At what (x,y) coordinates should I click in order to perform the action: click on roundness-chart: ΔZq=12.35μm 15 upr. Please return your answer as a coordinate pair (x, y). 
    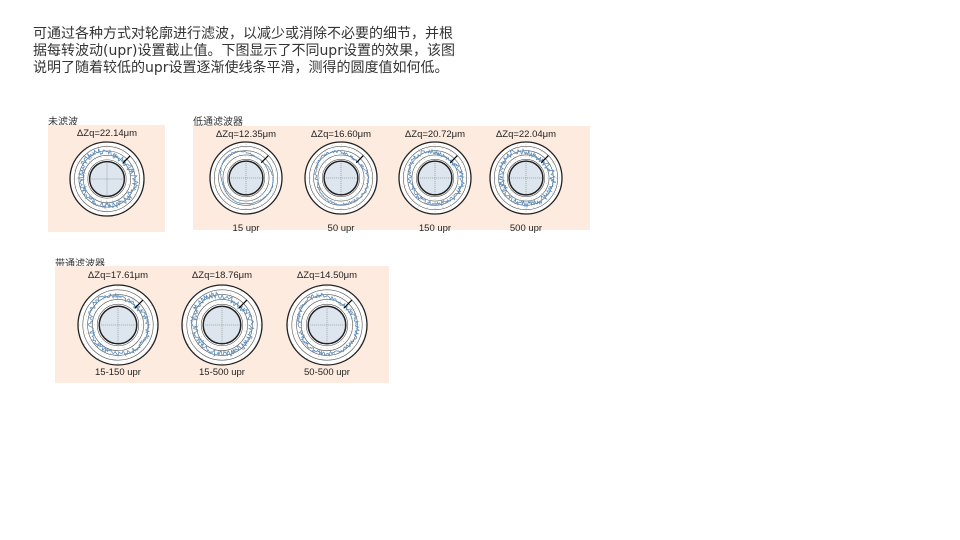
    Looking at the image, I should click on (246, 180).